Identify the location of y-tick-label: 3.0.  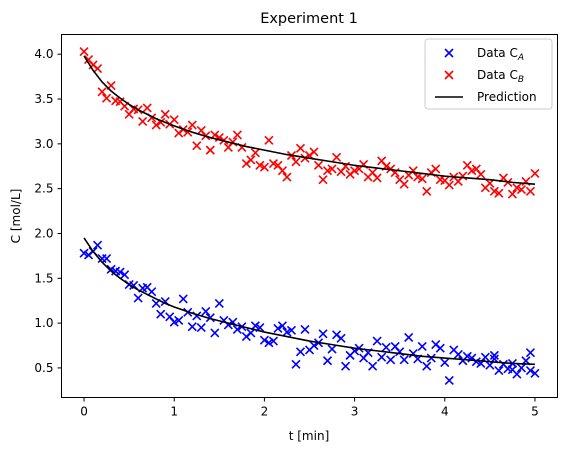
(43, 144).